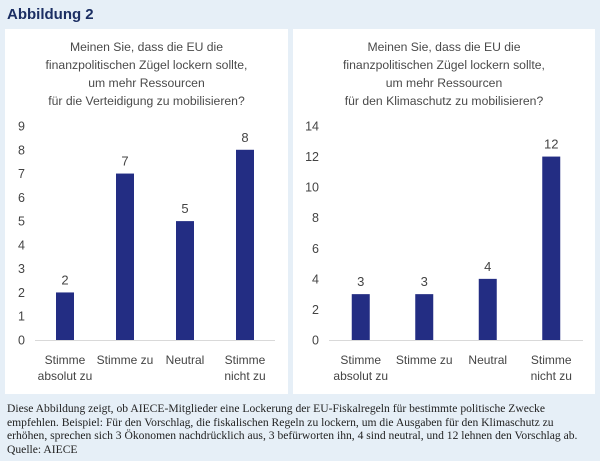  I want to click on chart-title-line: für den Klimaschutz zu mobilisieren?, so click(444, 101).